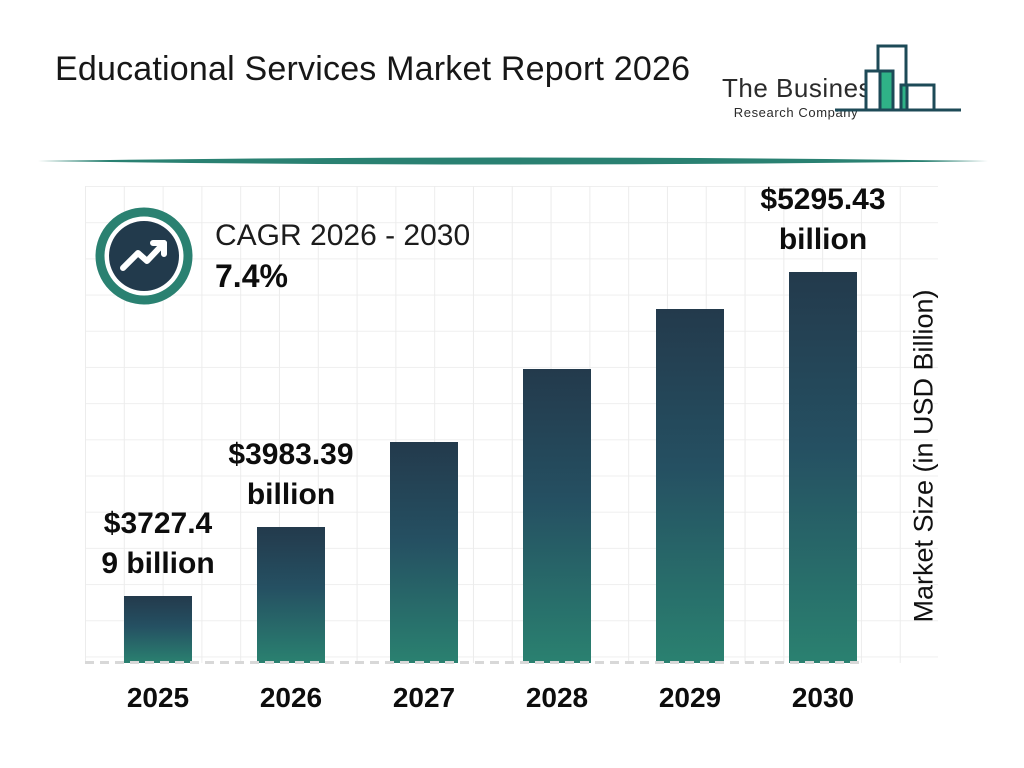 The image size is (1024, 768). I want to click on bar-value-label-2030: $5295.43 billion, so click(823, 220).